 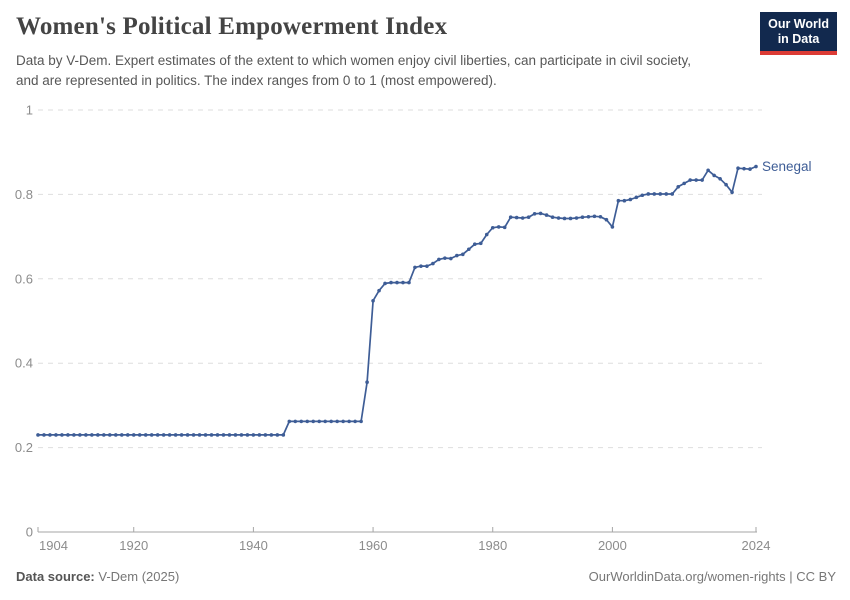 I want to click on series-label-senegal: Senegal, so click(x=787, y=166).